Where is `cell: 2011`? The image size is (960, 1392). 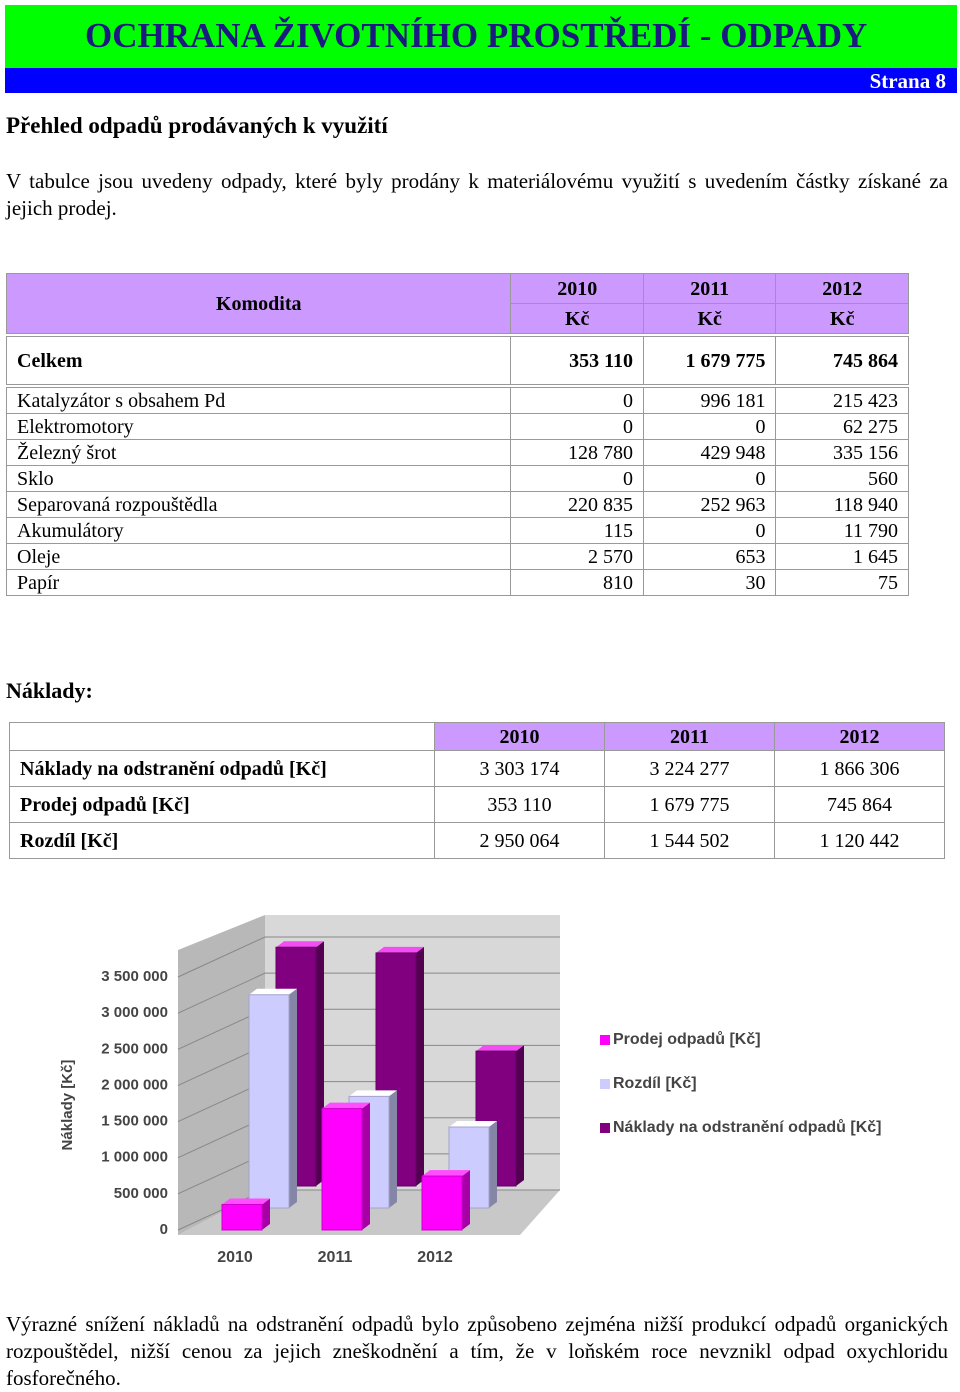
cell: 2011 is located at coordinates (689, 736).